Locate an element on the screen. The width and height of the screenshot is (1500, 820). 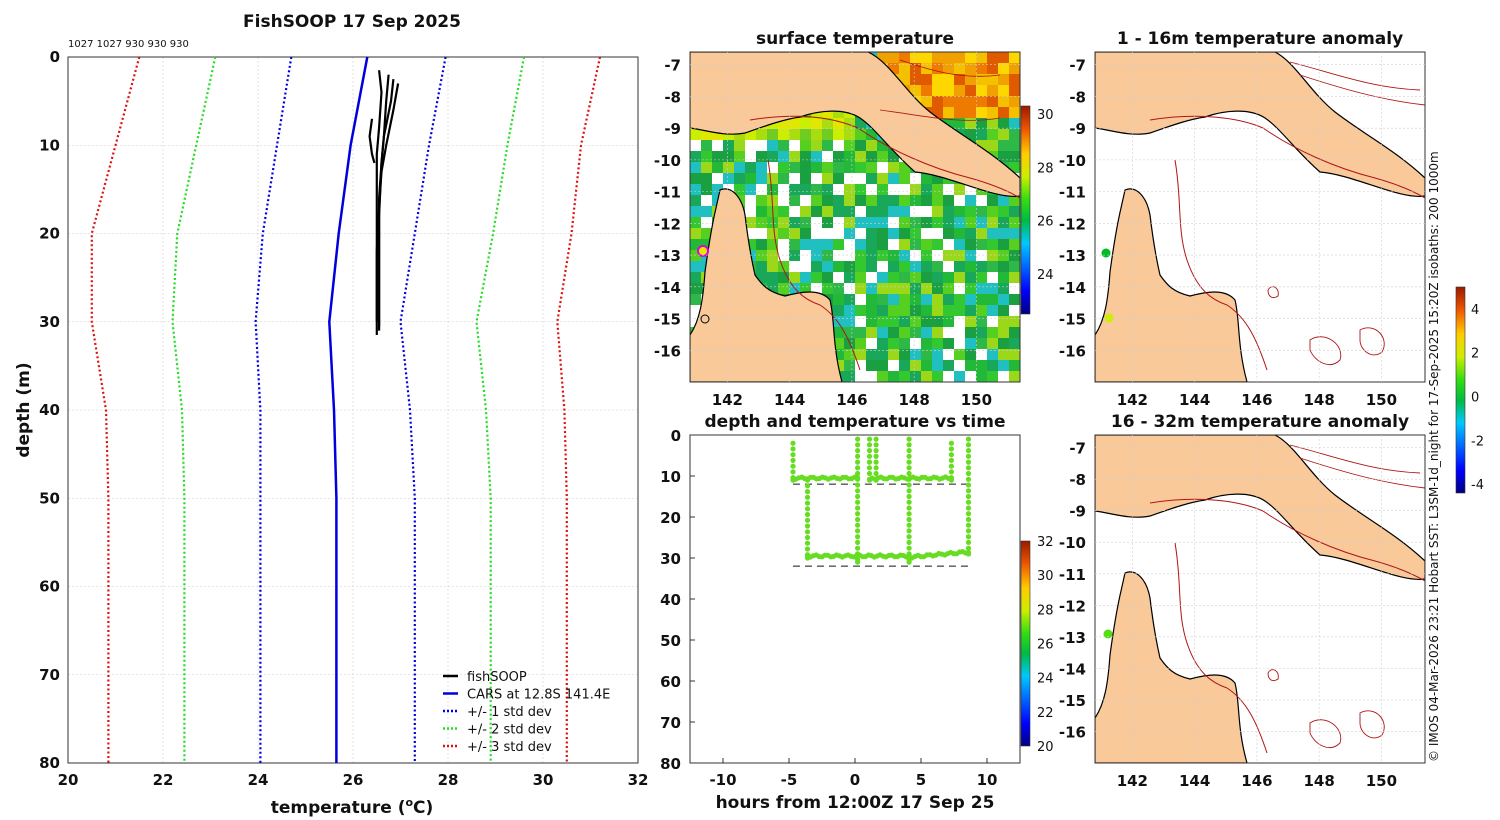
profile-x-tick: 26 is located at coordinates (353, 780).